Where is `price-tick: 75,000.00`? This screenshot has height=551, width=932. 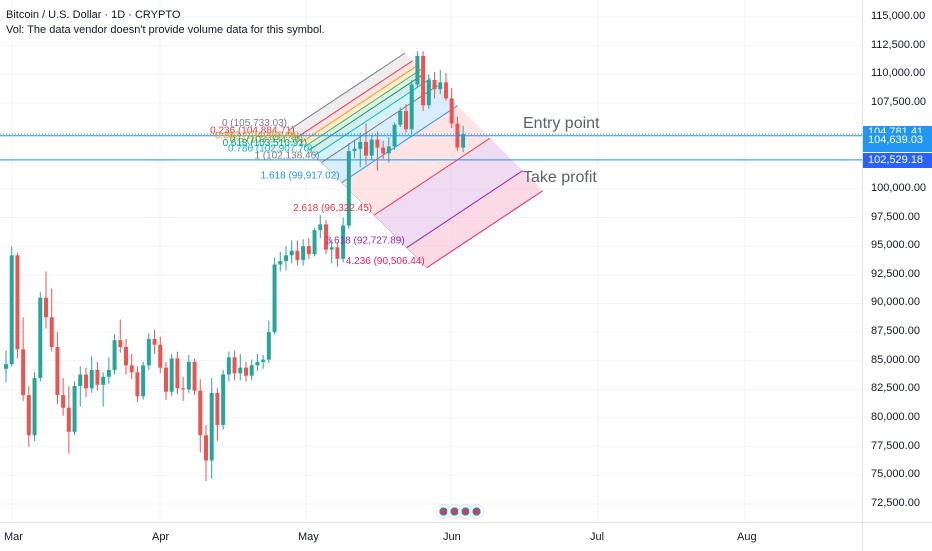 price-tick: 75,000.00 is located at coordinates (895, 474).